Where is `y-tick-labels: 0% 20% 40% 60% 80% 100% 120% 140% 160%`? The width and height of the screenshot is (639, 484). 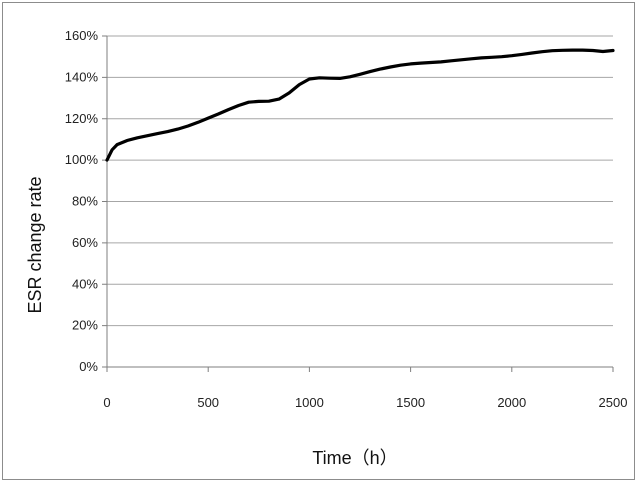 y-tick-labels: 0% 20% 40% 60% 80% 100% 120% 140% 160% is located at coordinates (82, 201).